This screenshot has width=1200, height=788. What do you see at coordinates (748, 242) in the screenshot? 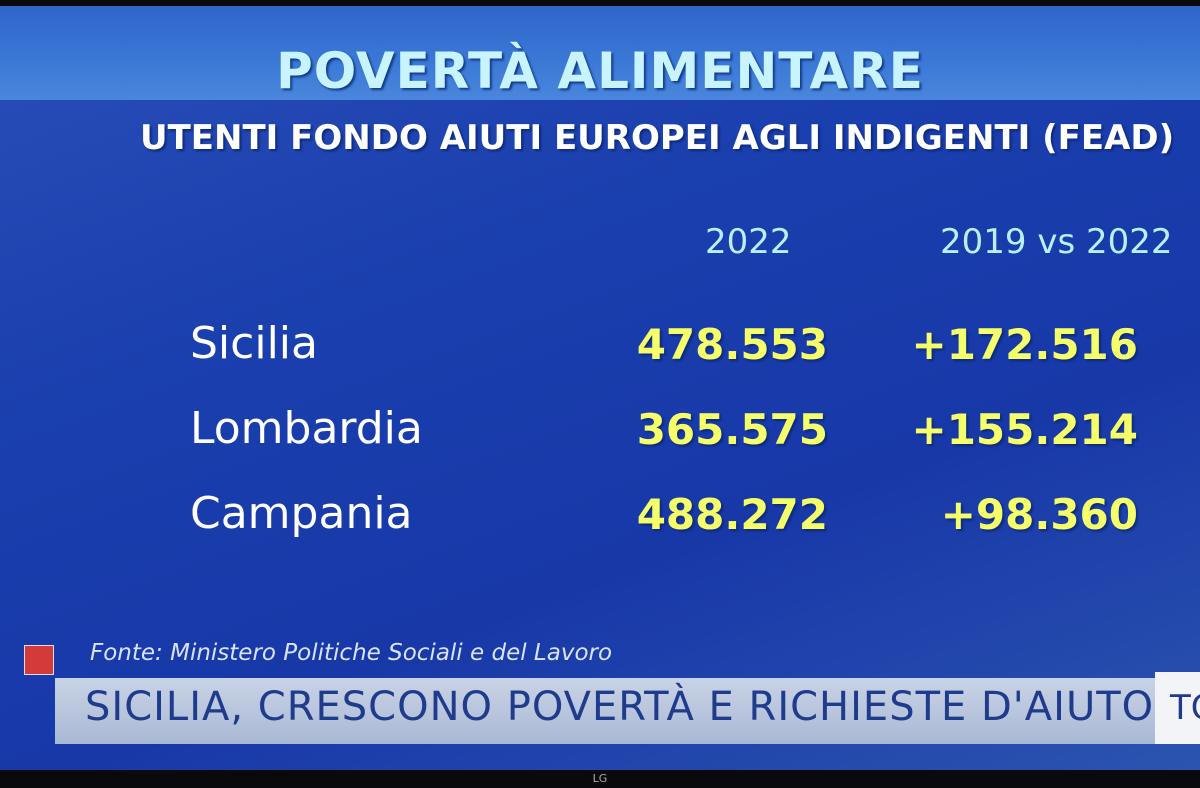
I see `column-header: 2022` at bounding box center [748, 242].